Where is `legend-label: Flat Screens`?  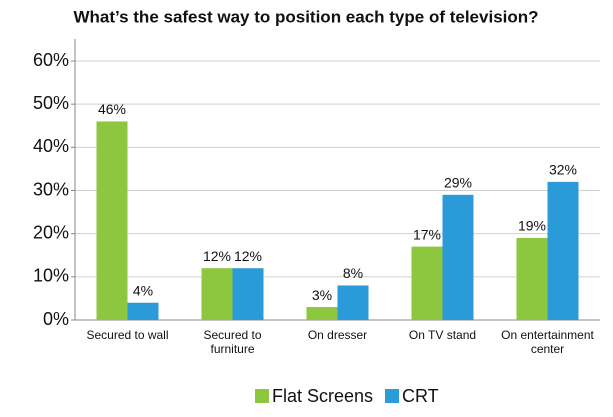
legend-label: Flat Screens is located at coordinates (322, 396).